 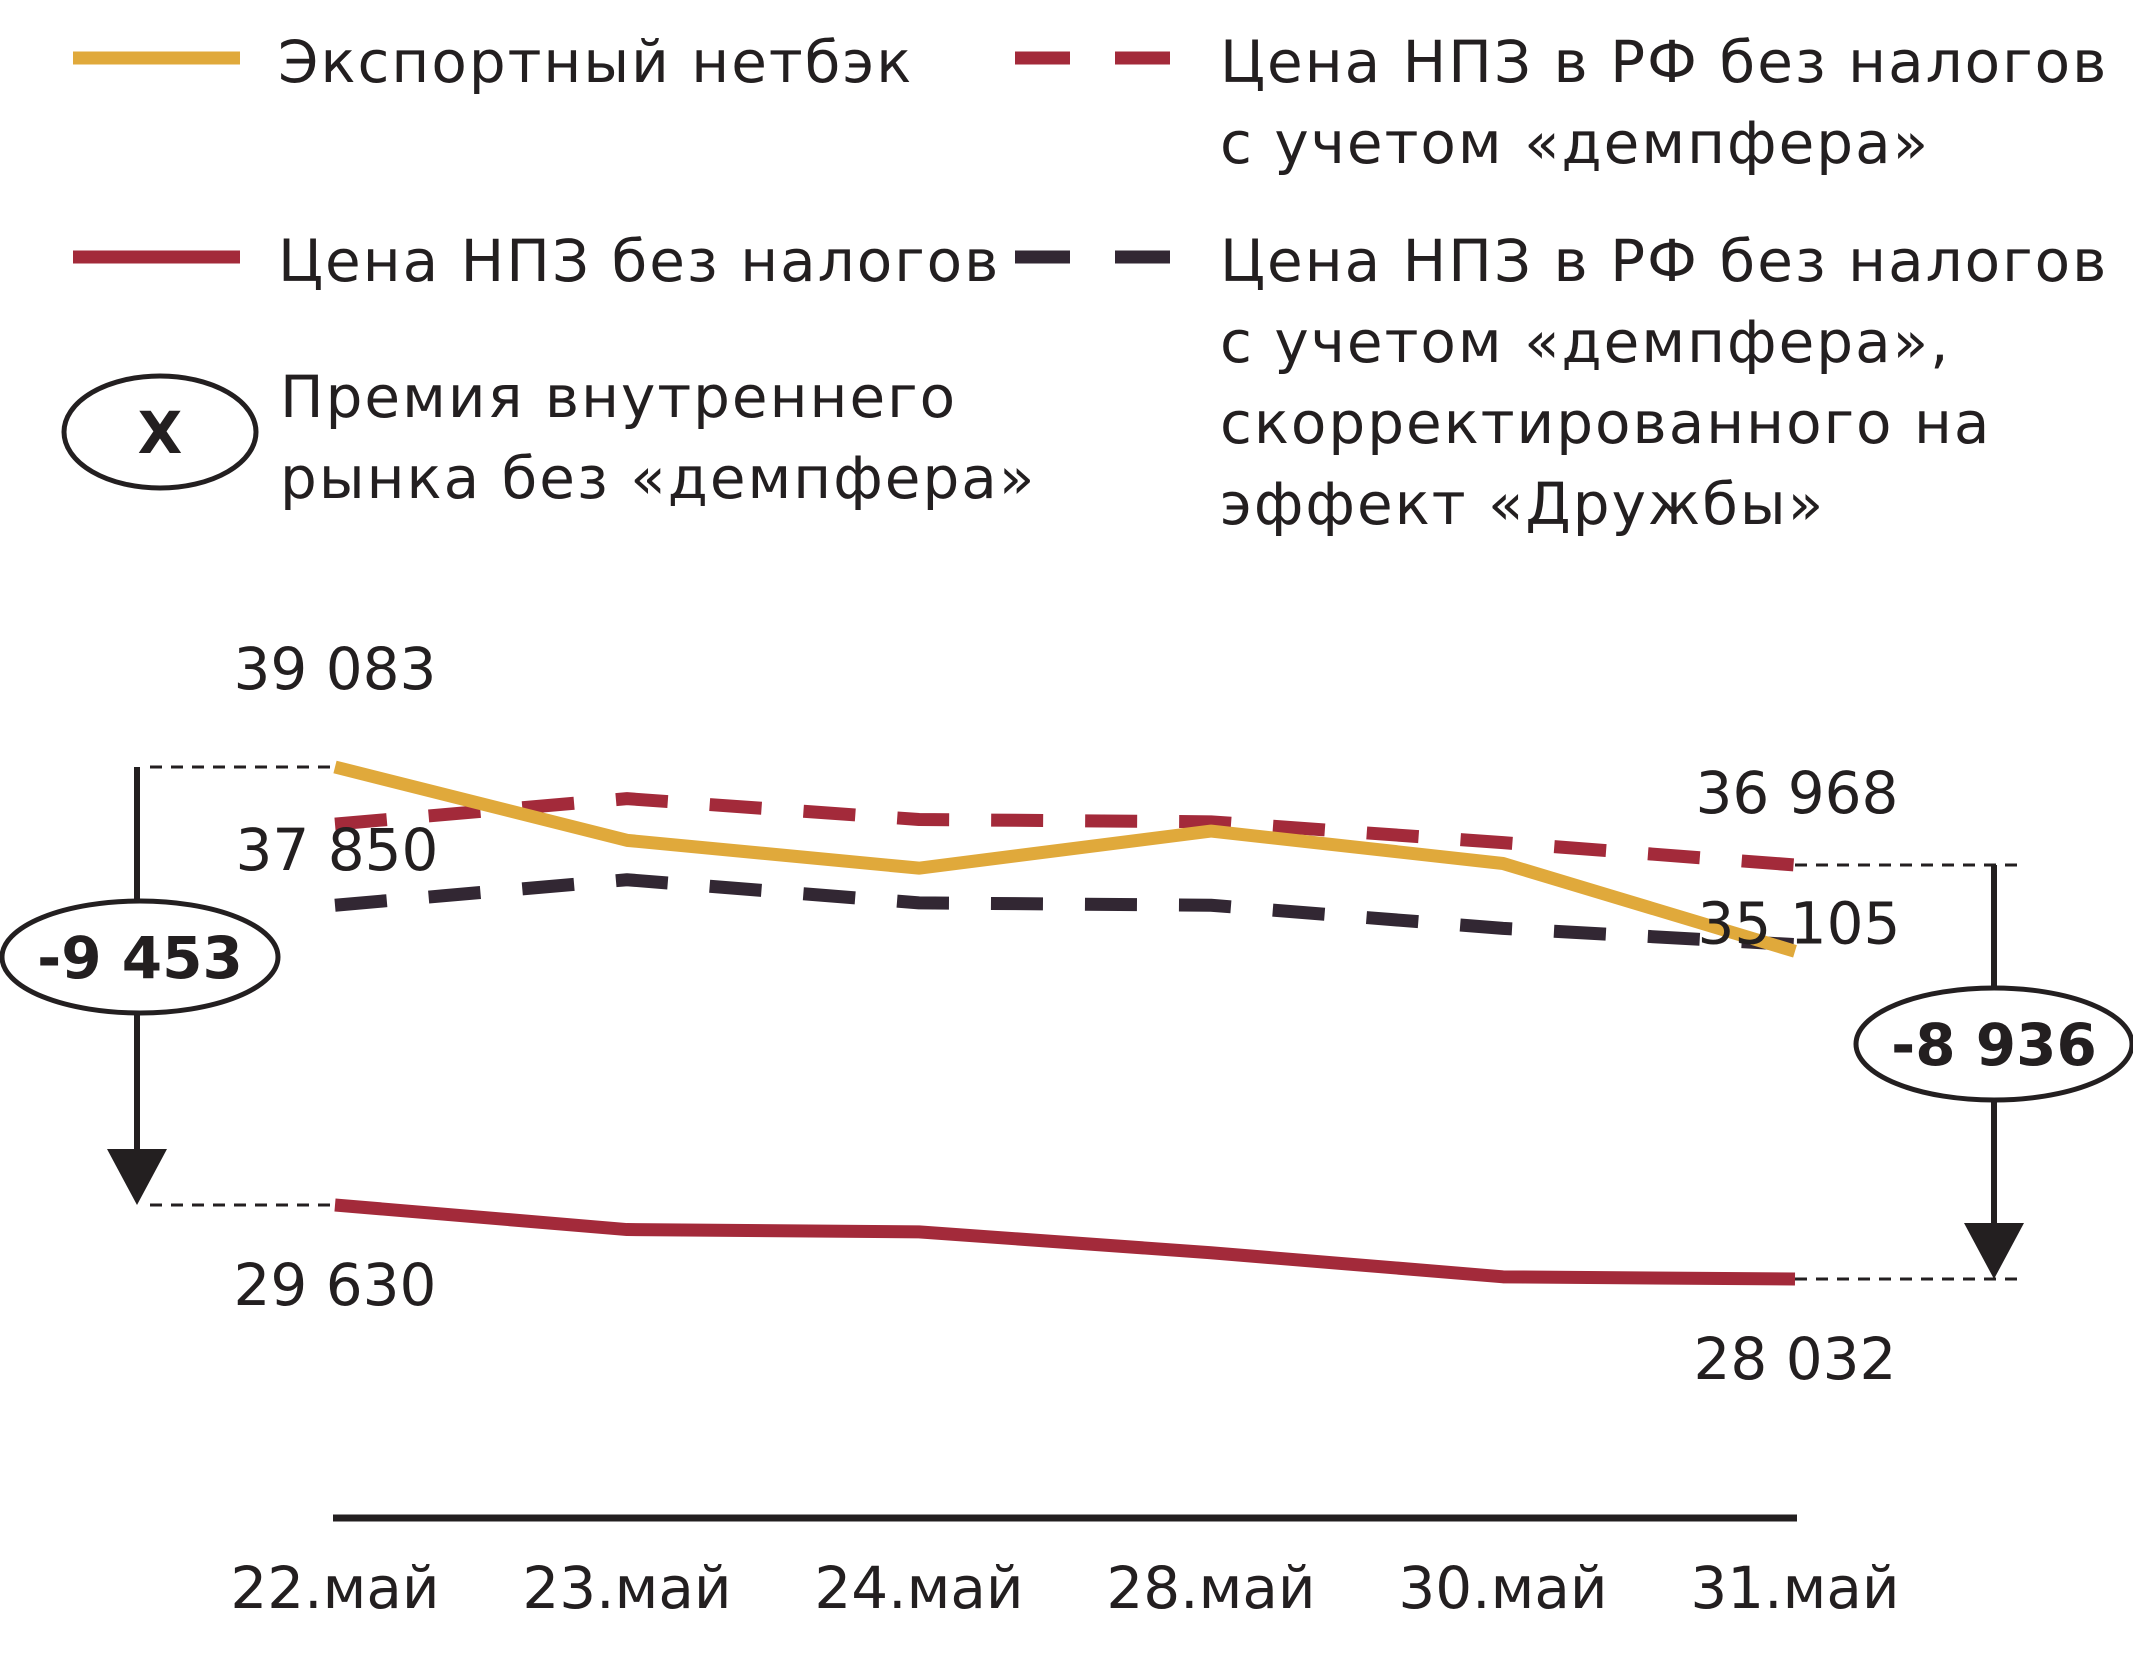 What do you see at coordinates (335, 1285) in the screenshot?
I see `data-label: 29 630` at bounding box center [335, 1285].